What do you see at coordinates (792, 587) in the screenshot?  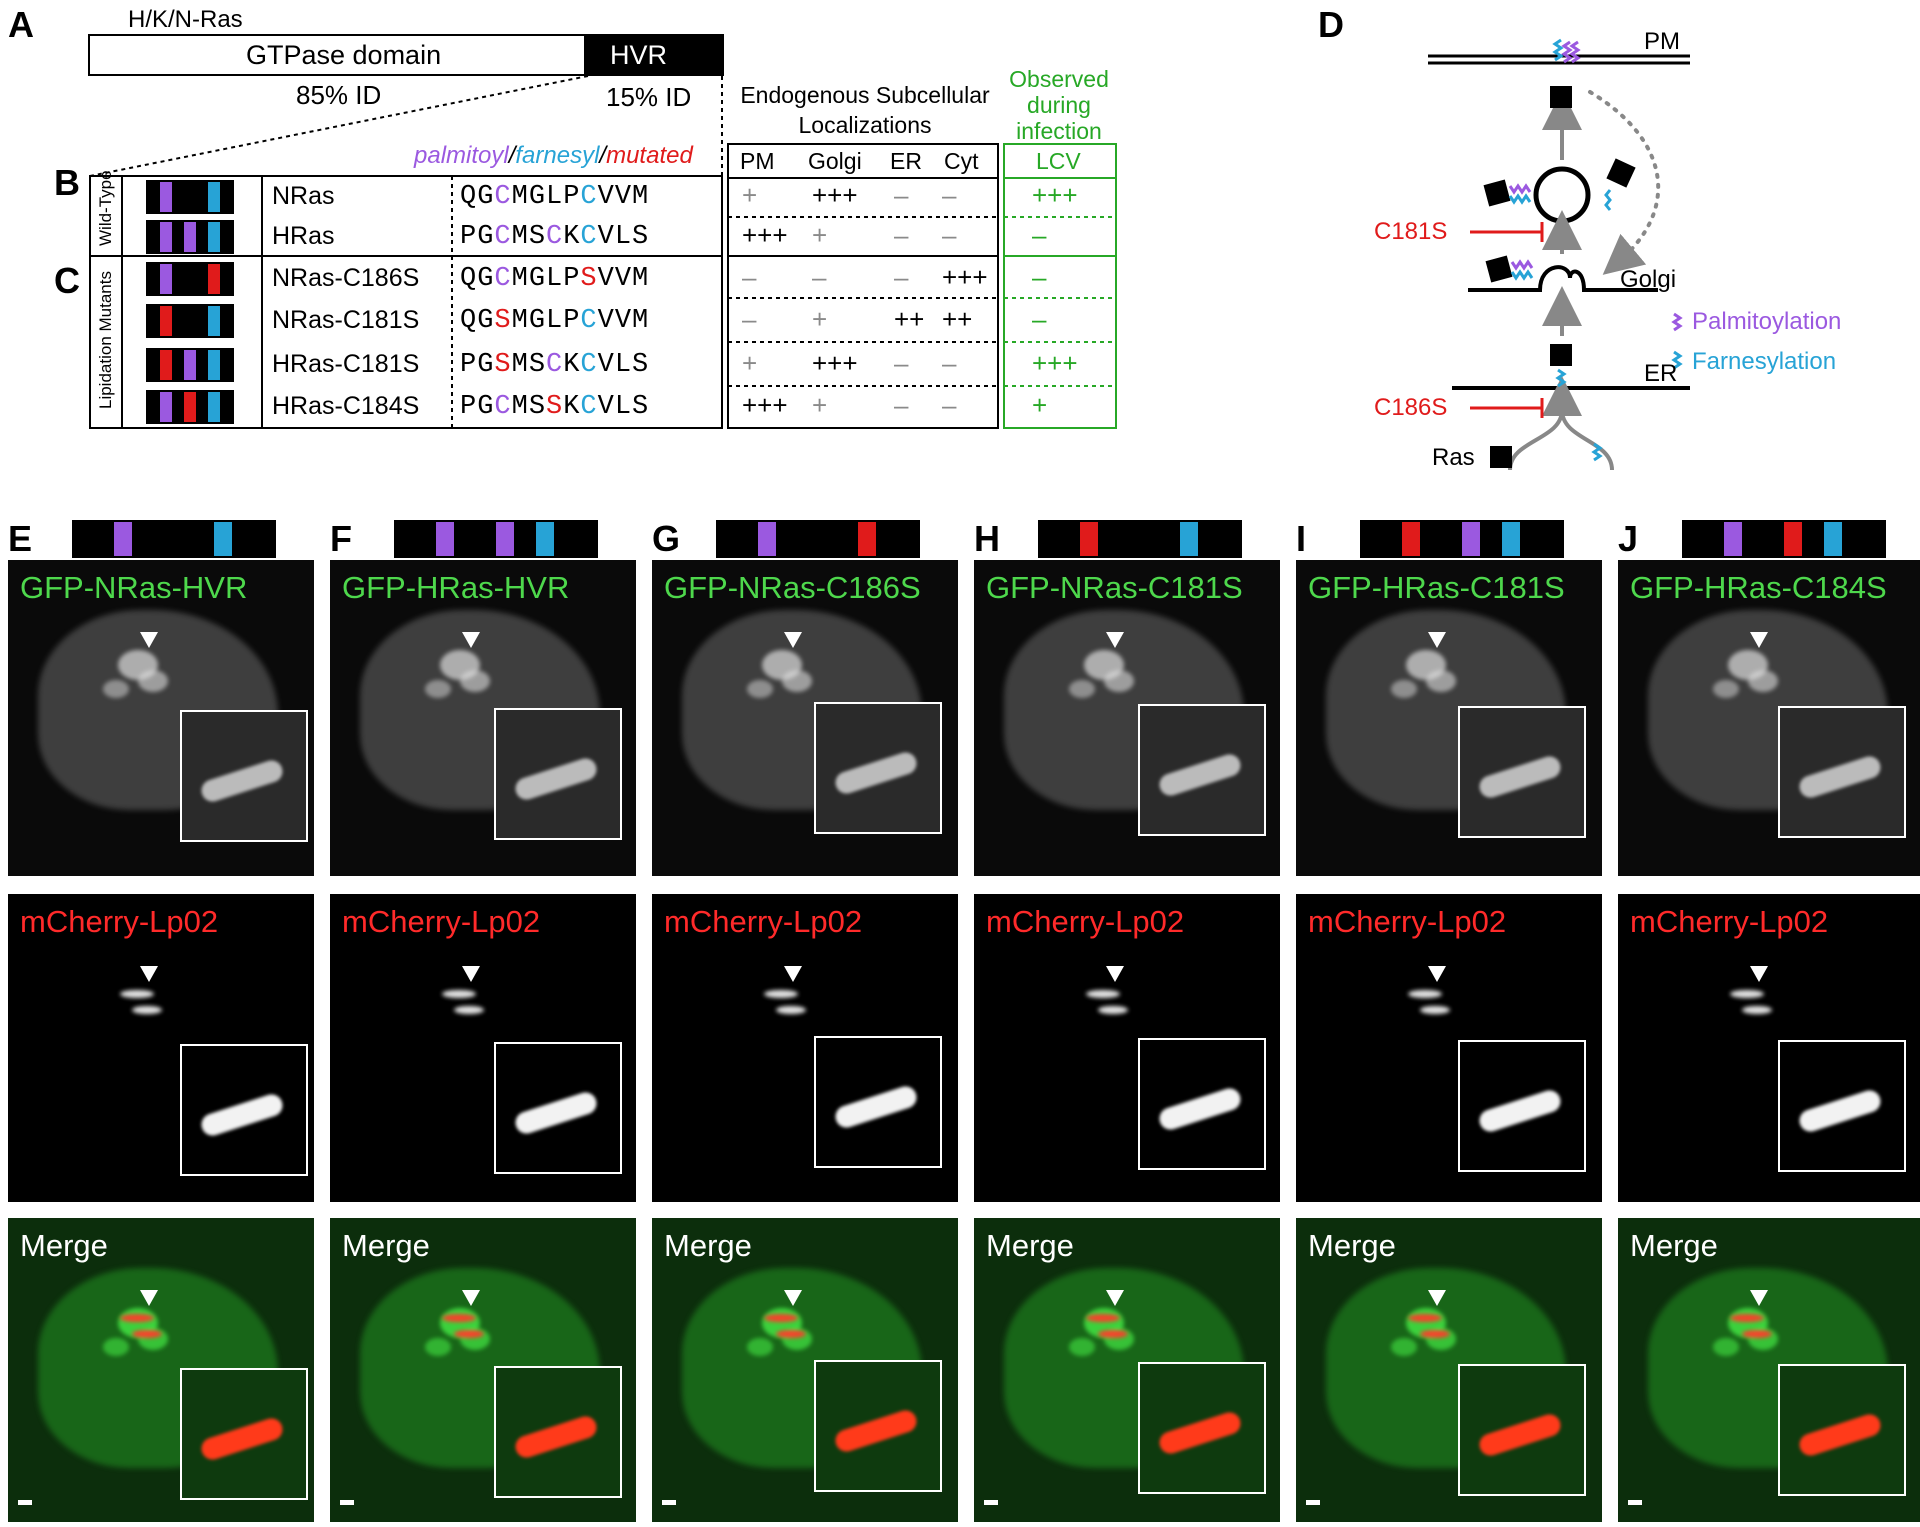 I see `gfp-channel-label: GFP-NRas-C186S` at bounding box center [792, 587].